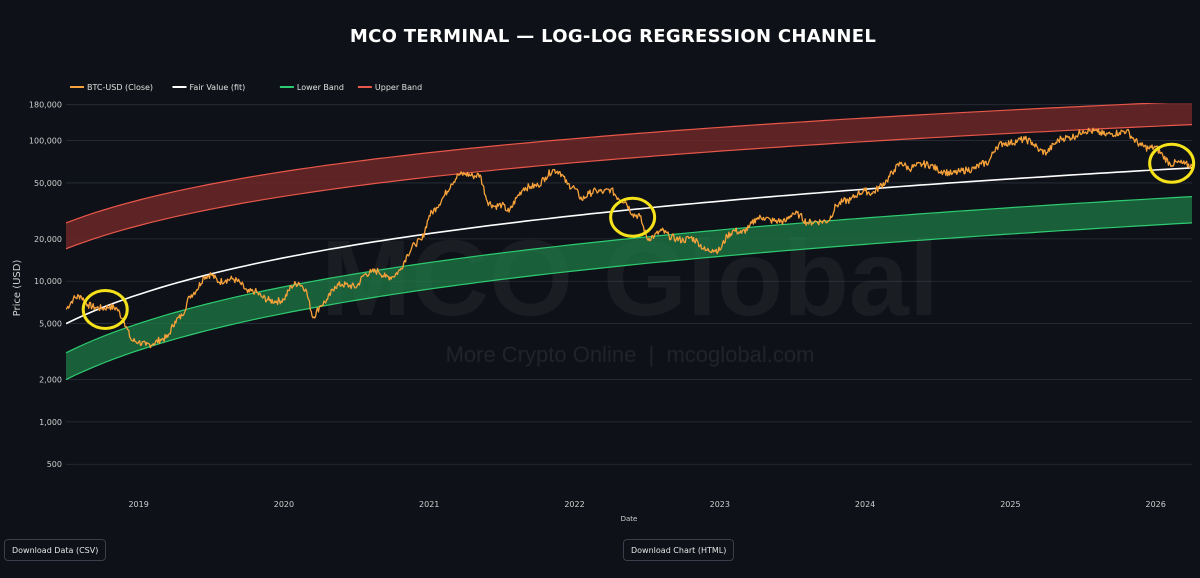  Describe the element at coordinates (45, 141) in the screenshot. I see `y-tick-label: 100,000` at that location.